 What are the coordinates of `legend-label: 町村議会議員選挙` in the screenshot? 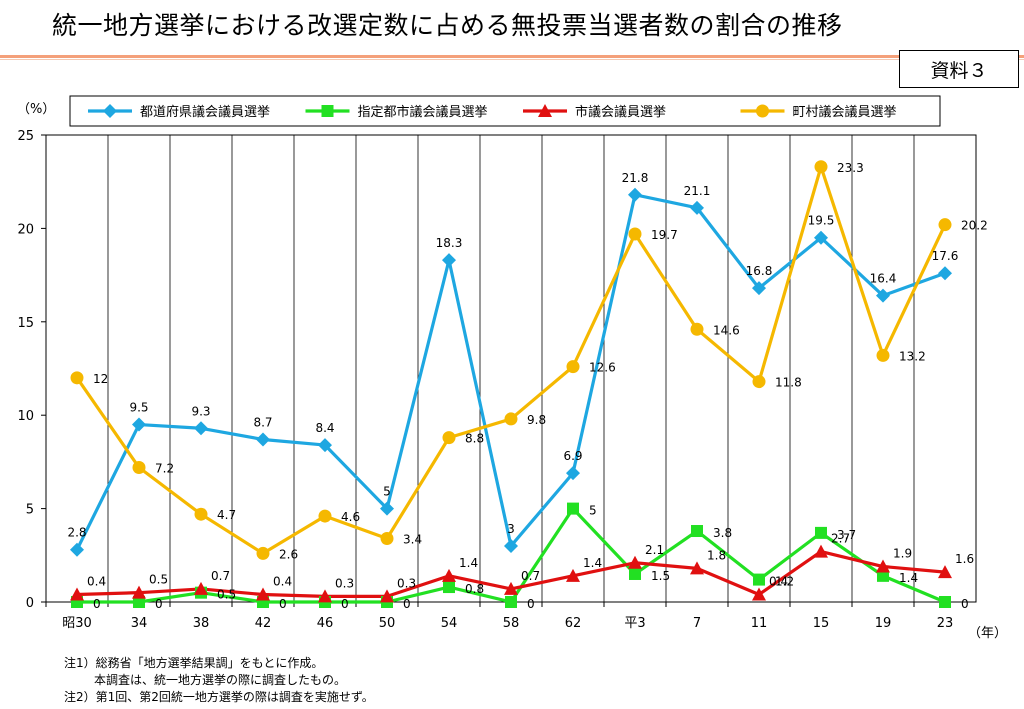 It's located at (845, 112).